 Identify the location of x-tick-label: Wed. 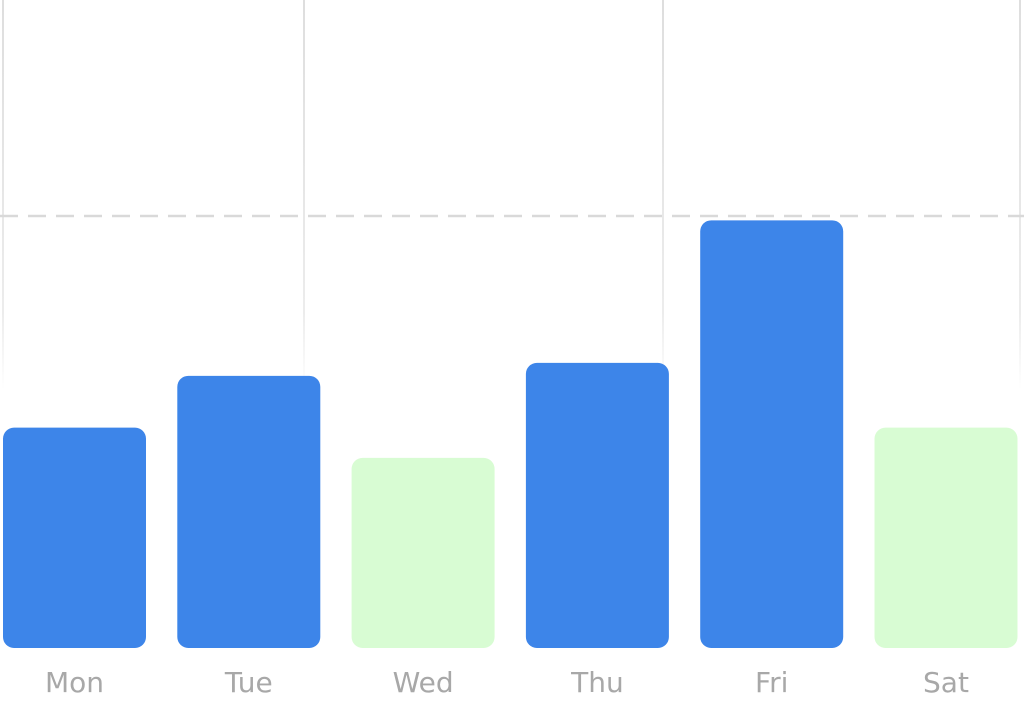
(423, 682).